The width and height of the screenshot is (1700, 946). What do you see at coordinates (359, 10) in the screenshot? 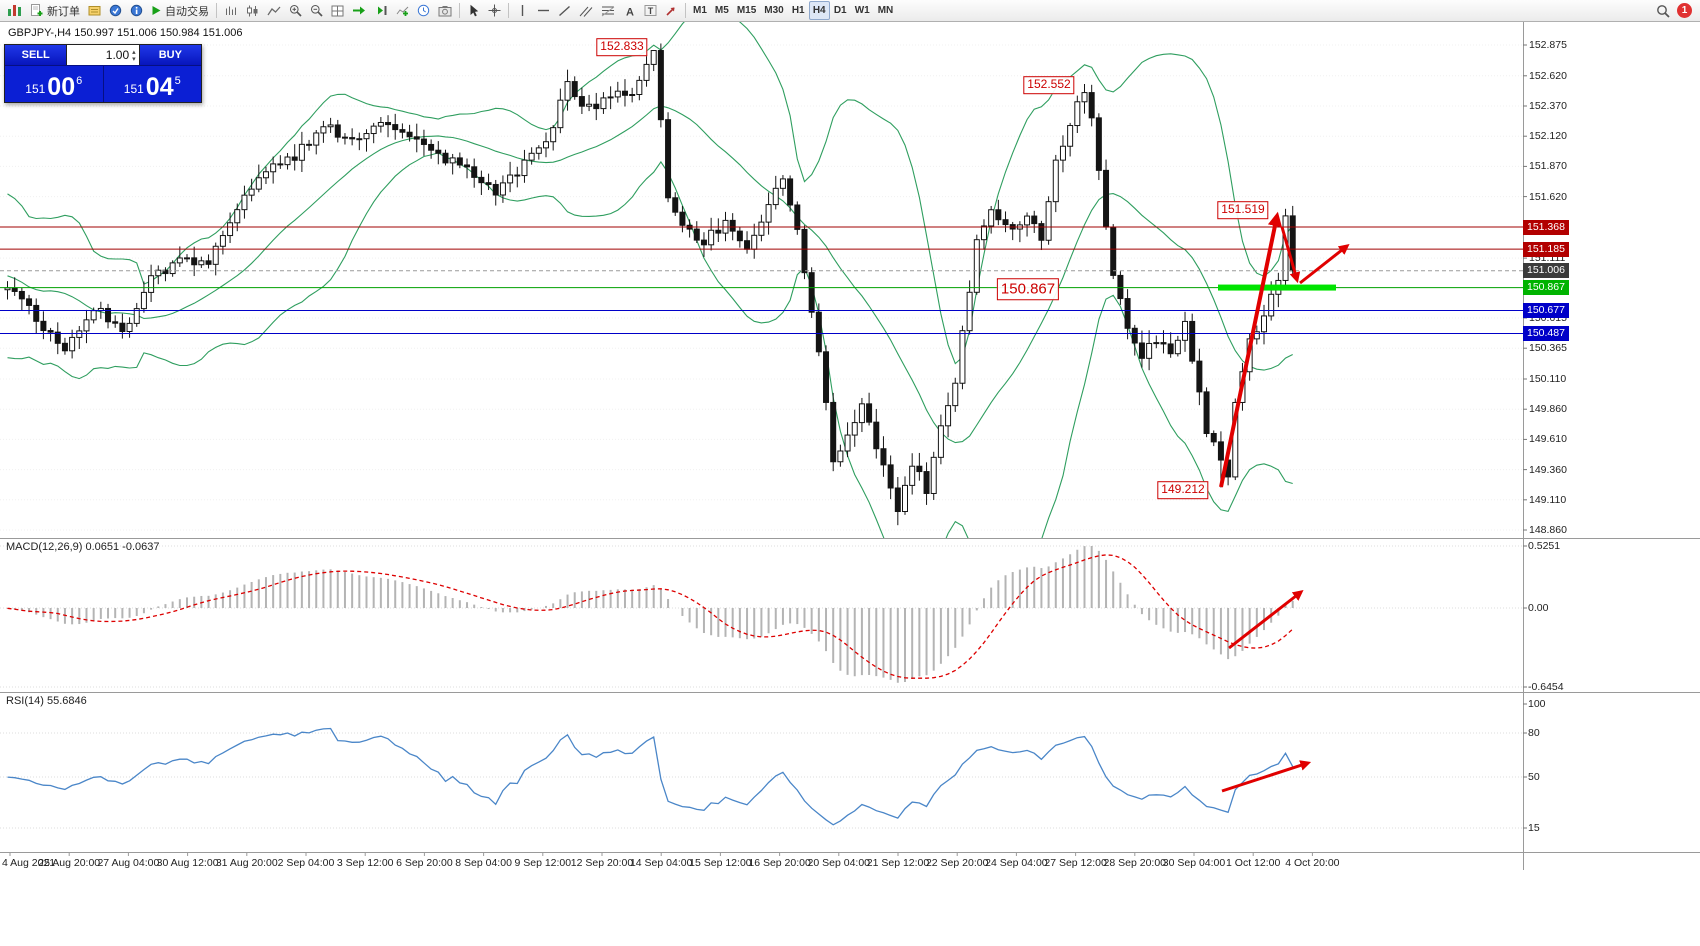
I see `auto-scroll-icon` at bounding box center [359, 10].